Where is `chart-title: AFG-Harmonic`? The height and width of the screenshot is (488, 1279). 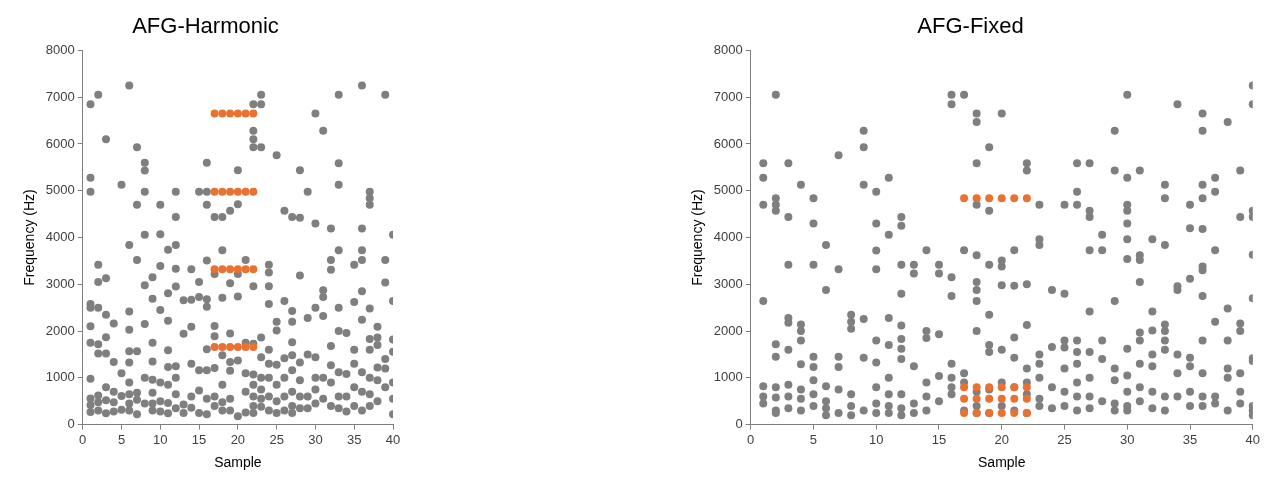
chart-title: AFG-Harmonic is located at coordinates (205, 26).